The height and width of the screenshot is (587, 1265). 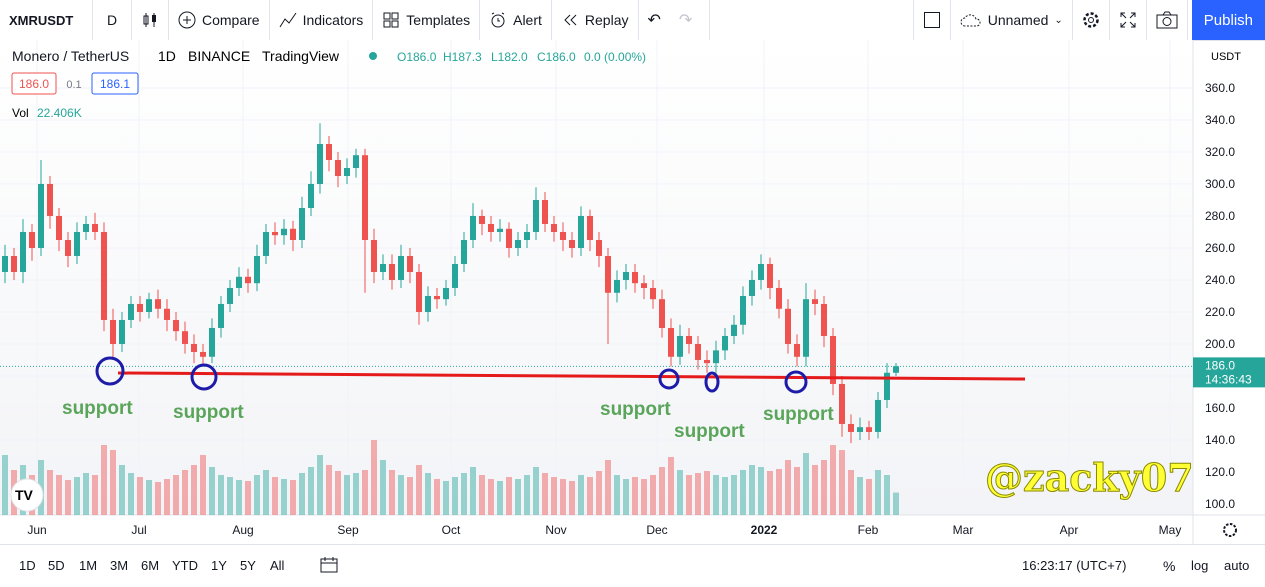 What do you see at coordinates (462, 57) in the screenshot?
I see `legend-high: H187.3` at bounding box center [462, 57].